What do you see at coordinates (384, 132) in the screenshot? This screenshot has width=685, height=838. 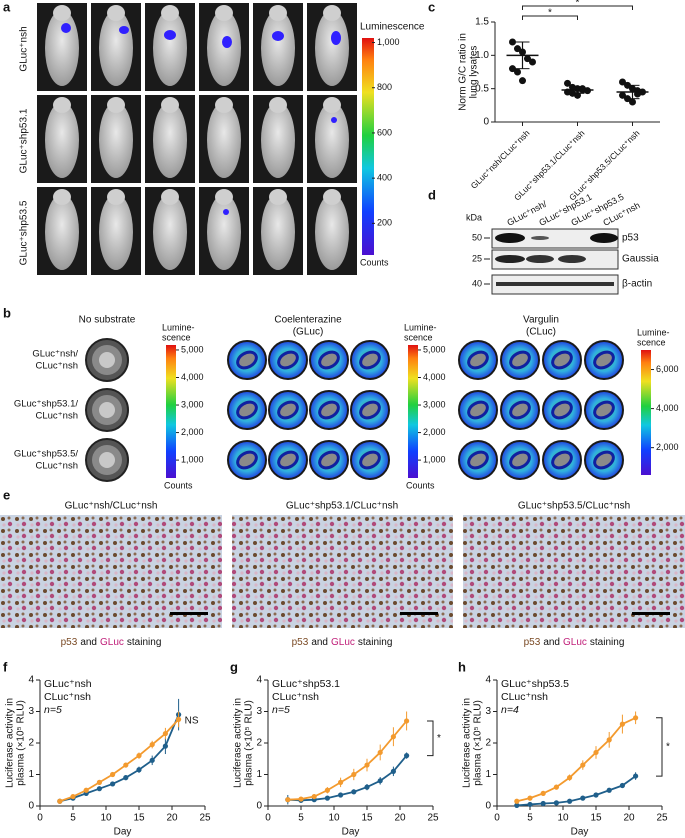 I see `colorbar-tick-label: 600` at bounding box center [384, 132].